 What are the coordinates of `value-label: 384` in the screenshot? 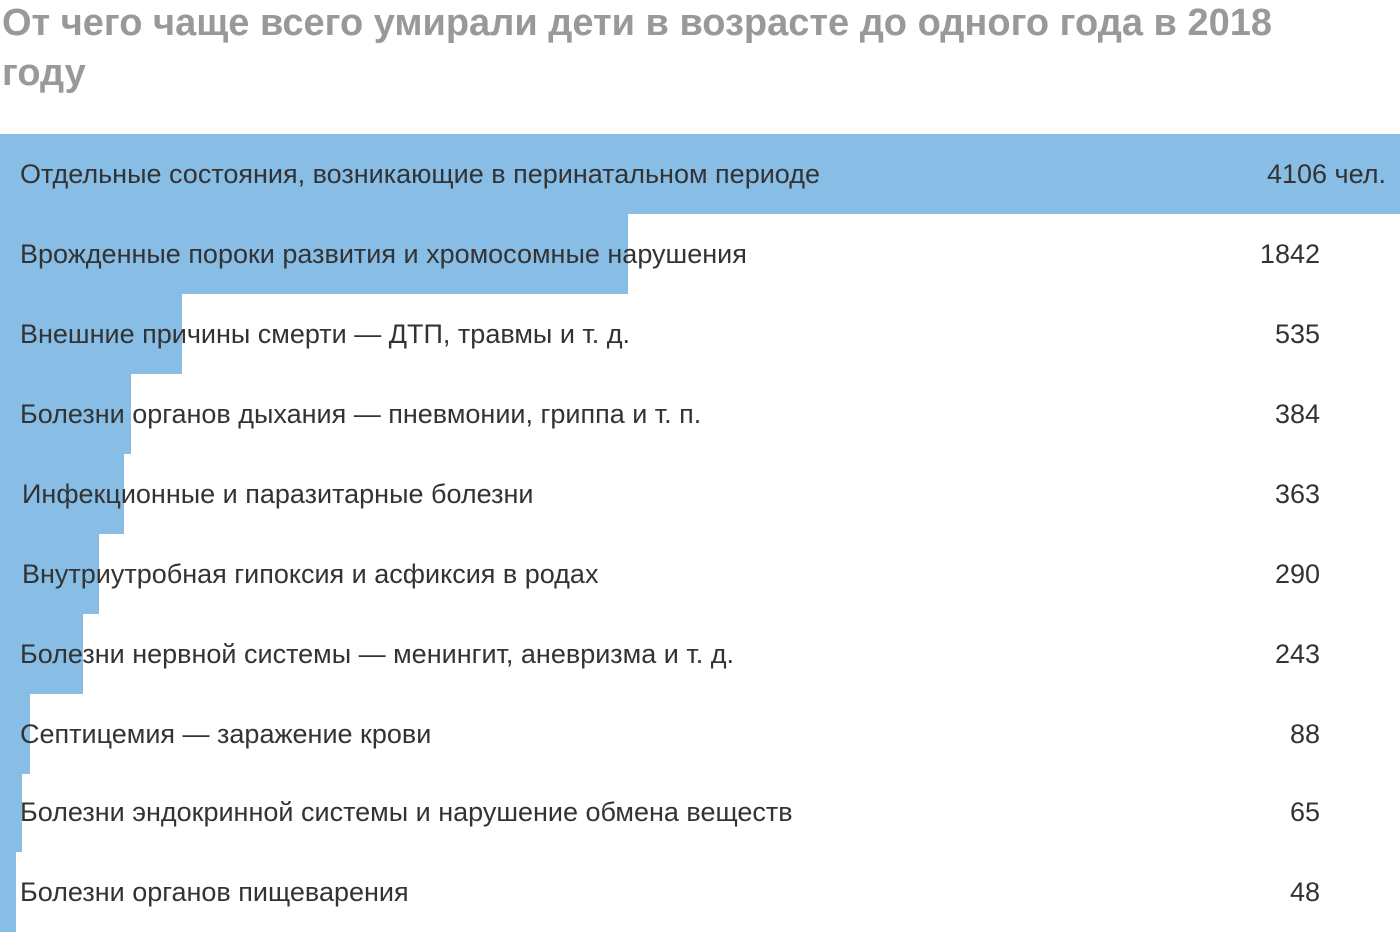 It's located at (1297, 414).